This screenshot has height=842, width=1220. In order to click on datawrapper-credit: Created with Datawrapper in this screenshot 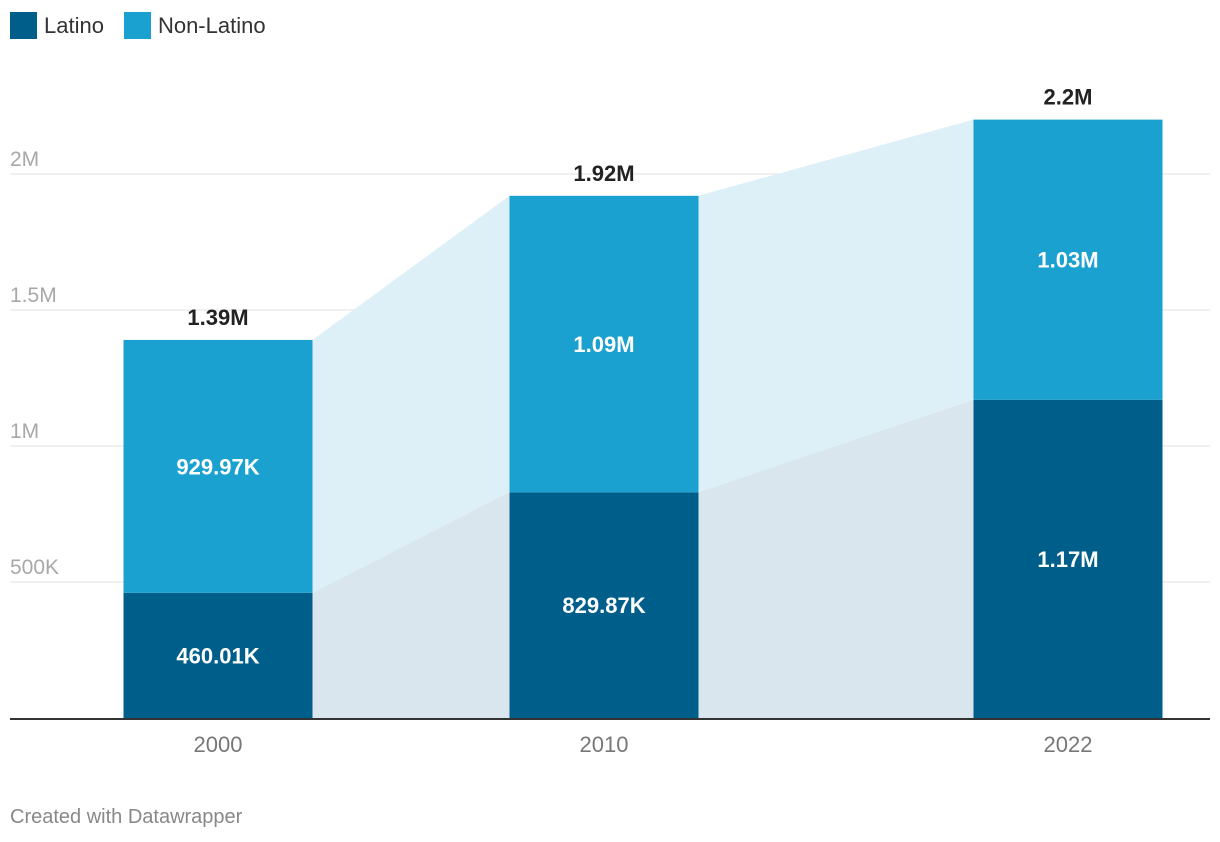, I will do `click(126, 817)`.